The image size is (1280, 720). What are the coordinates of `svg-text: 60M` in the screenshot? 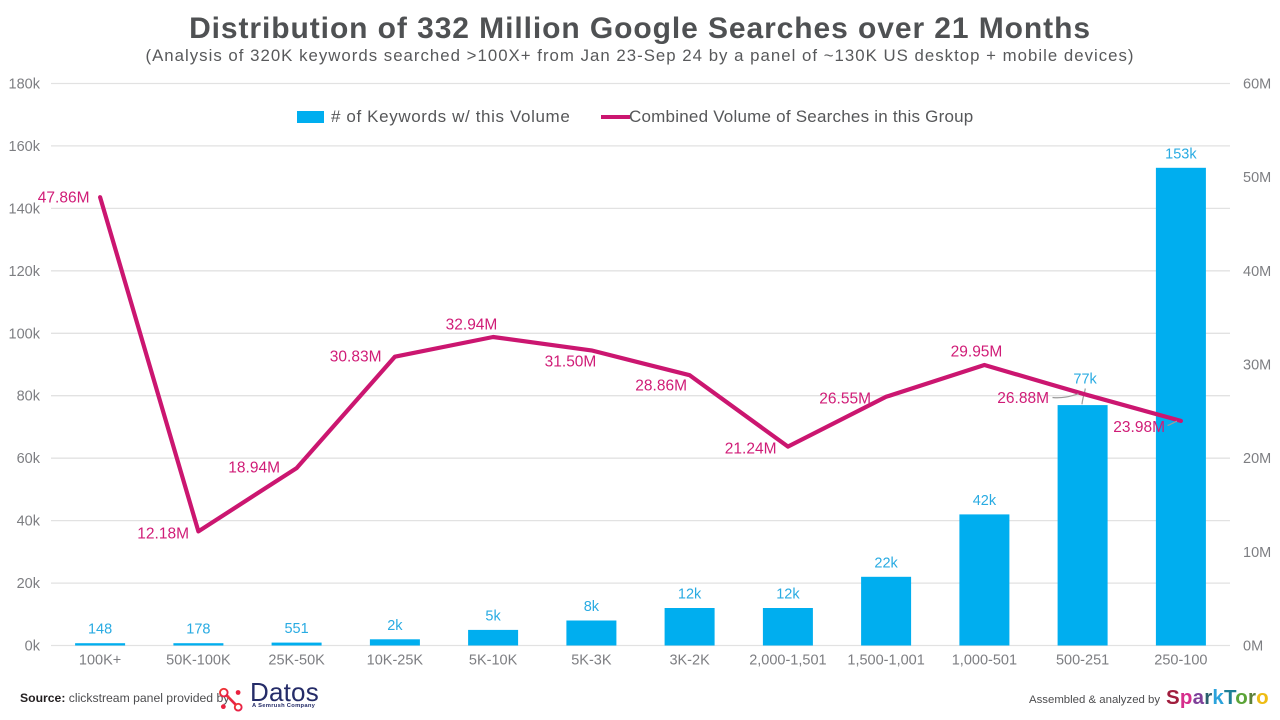 It's located at (1257, 85).